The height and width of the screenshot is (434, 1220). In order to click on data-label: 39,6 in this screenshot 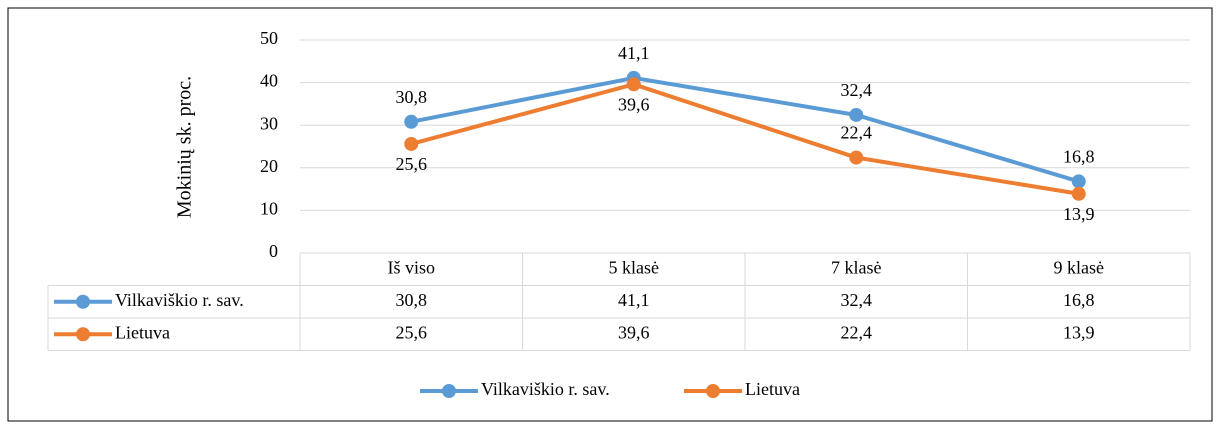, I will do `click(634, 104)`.